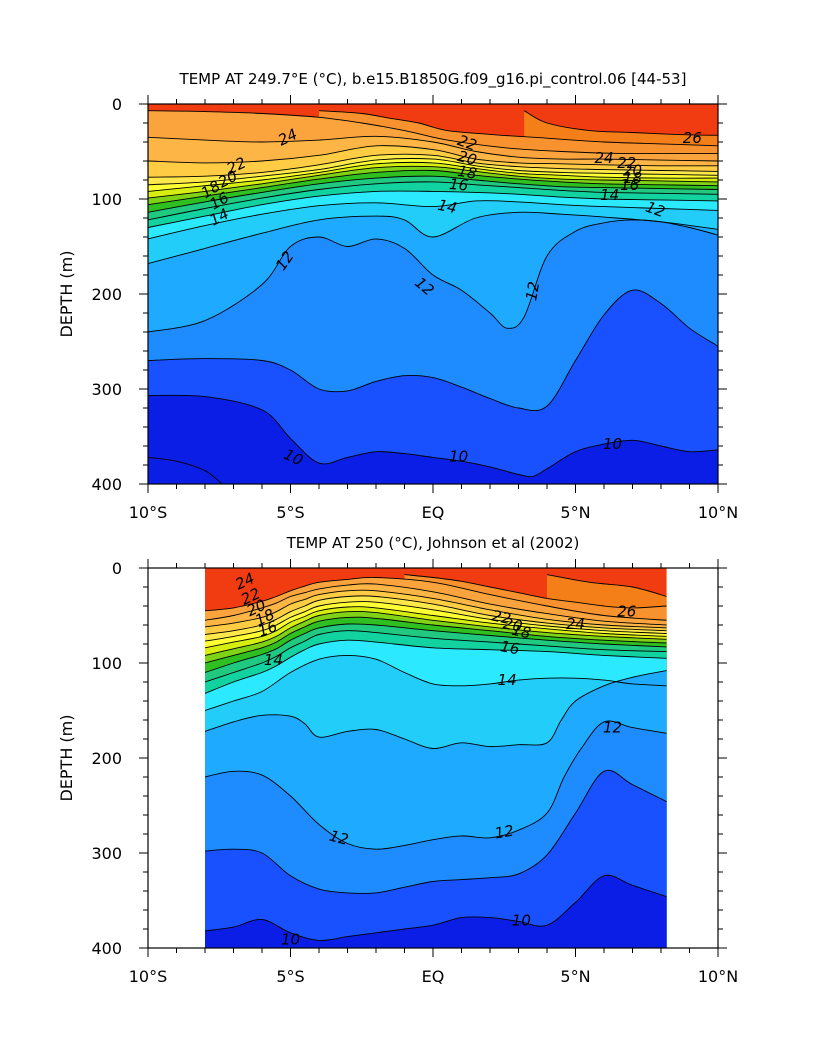 This screenshot has width=818, height=1055. What do you see at coordinates (718, 976) in the screenshot?
I see `x-tick-label: 10°N` at bounding box center [718, 976].